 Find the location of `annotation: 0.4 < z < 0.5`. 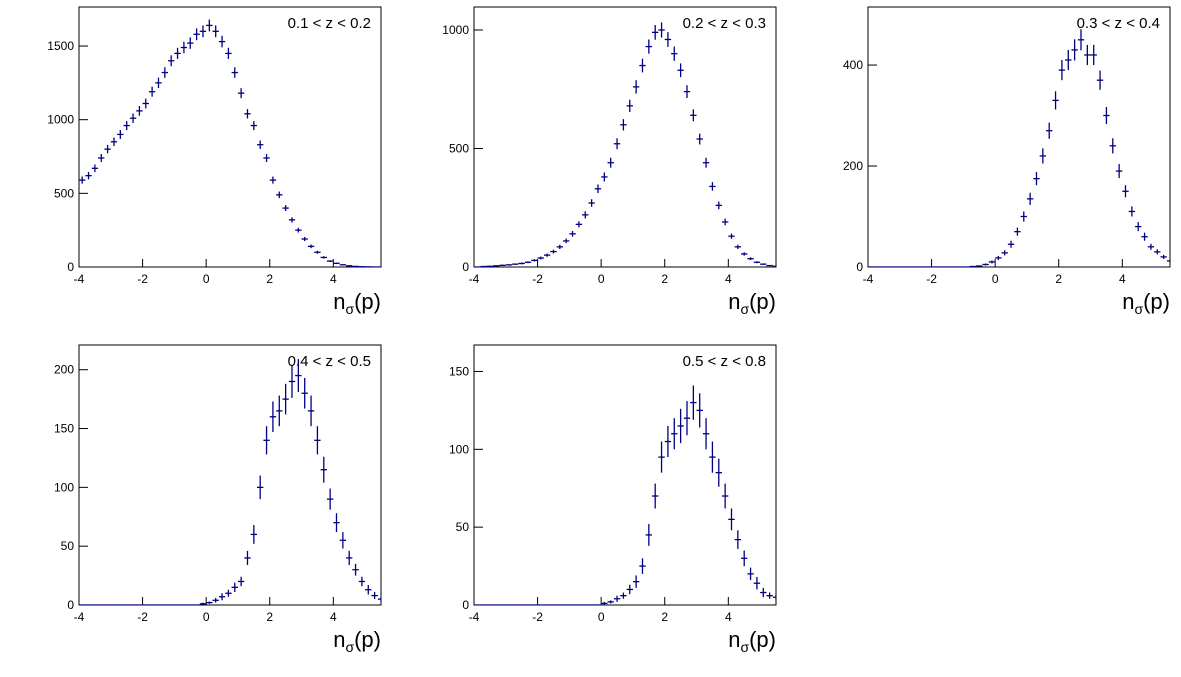

annotation: 0.4 < z < 0.5 is located at coordinates (329, 361).